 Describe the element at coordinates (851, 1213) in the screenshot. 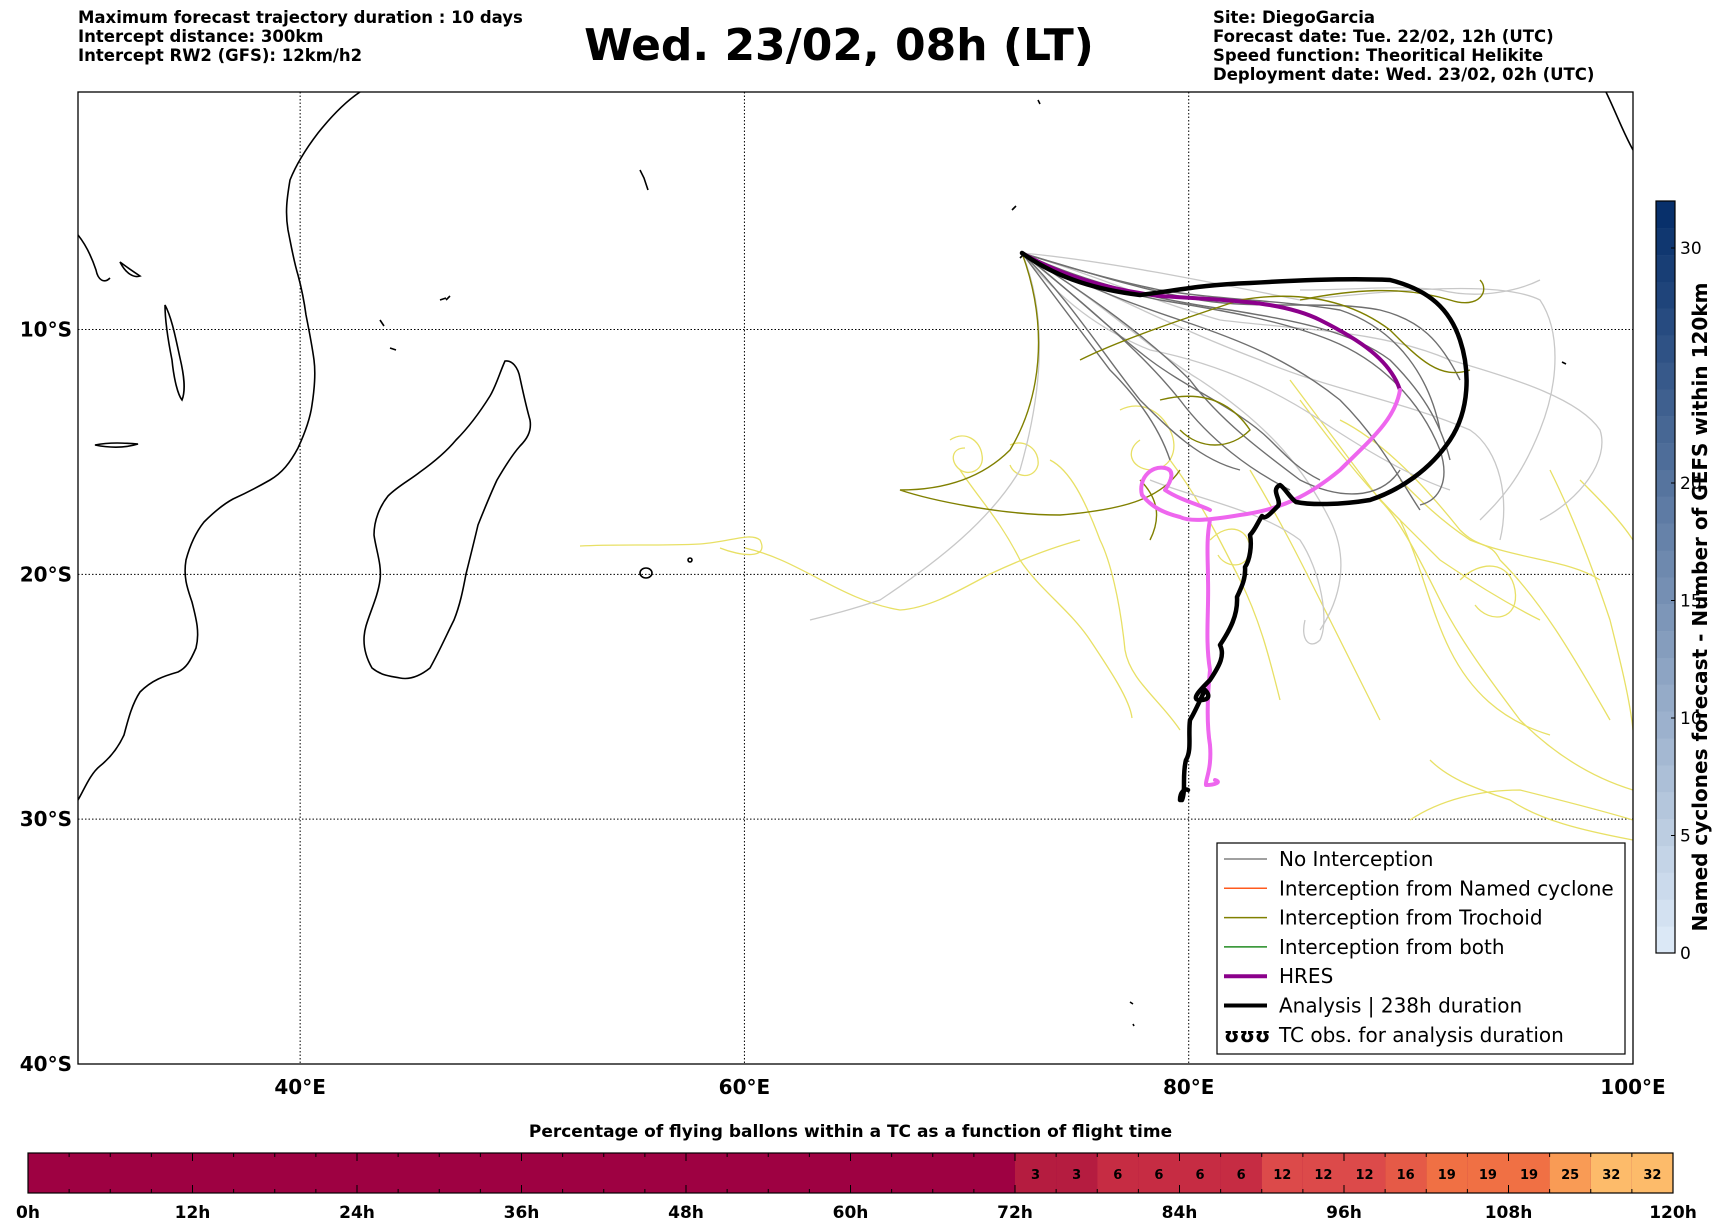

I see `flight-time-label: 60h` at that location.